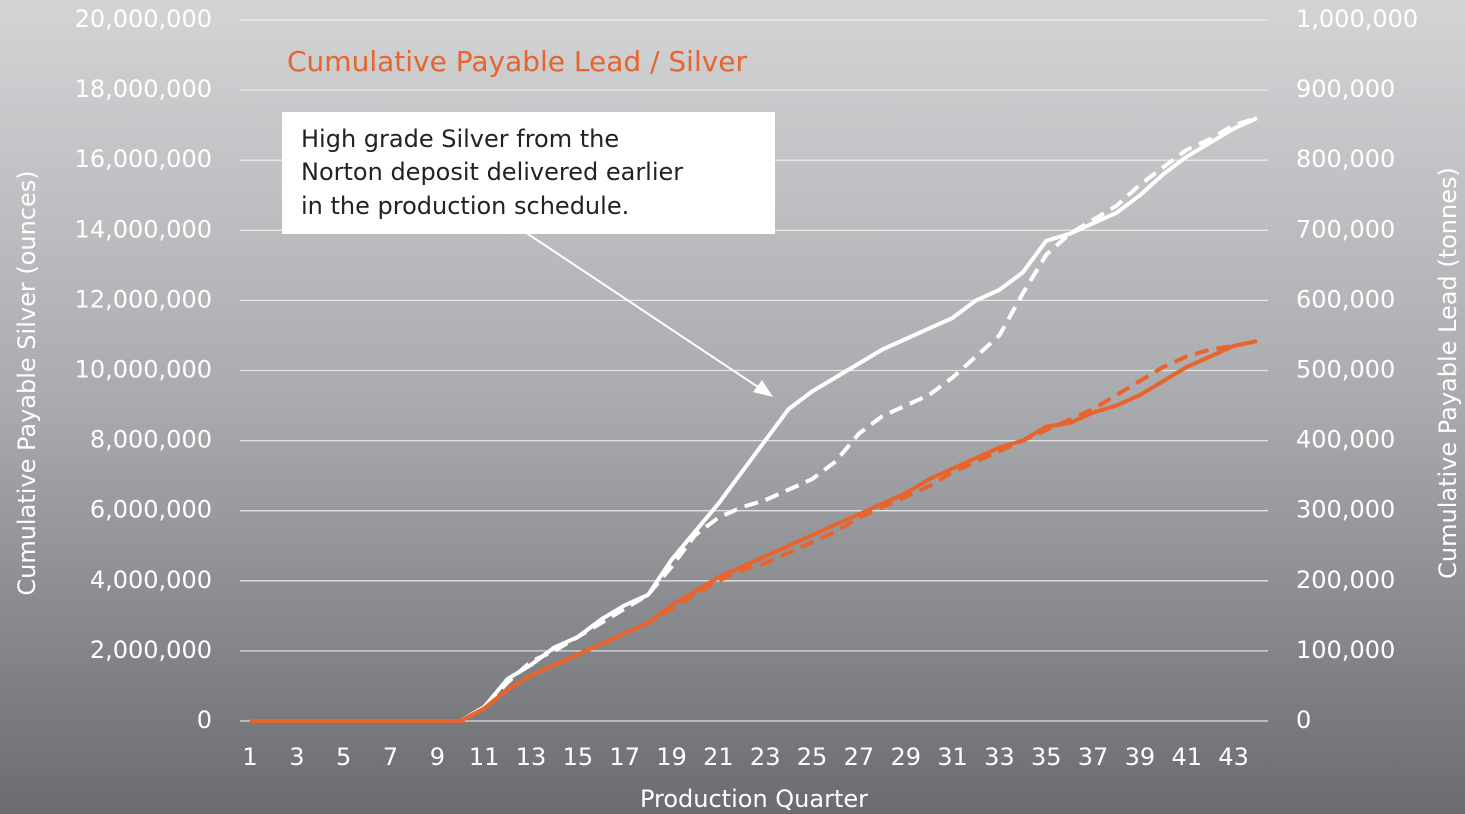 The height and width of the screenshot is (814, 1465). I want to click on y-tick-label: 10,000,000, so click(143, 370).